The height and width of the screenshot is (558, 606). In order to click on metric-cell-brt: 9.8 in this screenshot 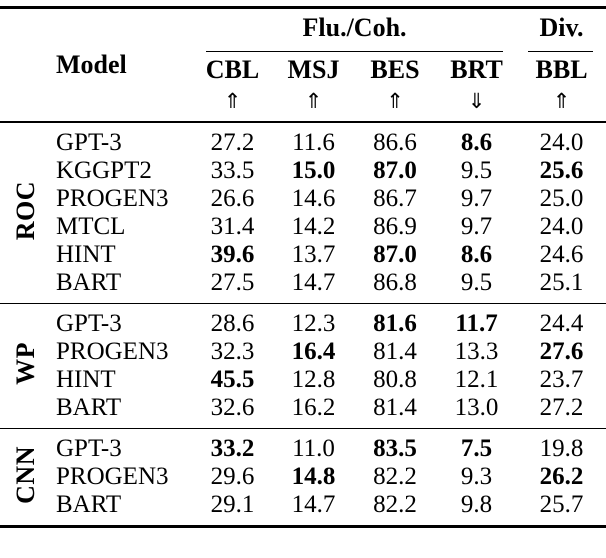, I will do `click(476, 504)`.